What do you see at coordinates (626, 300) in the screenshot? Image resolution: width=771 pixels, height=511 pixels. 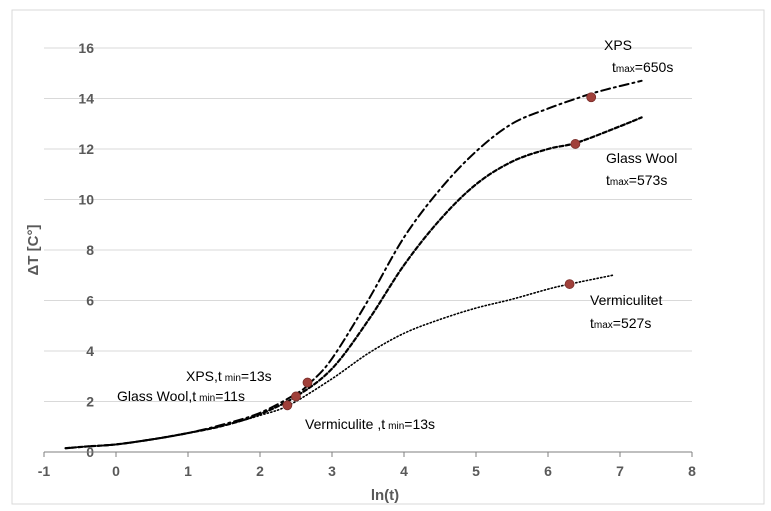 I see `annotation-verm-max-name: Vermiculitet` at bounding box center [626, 300].